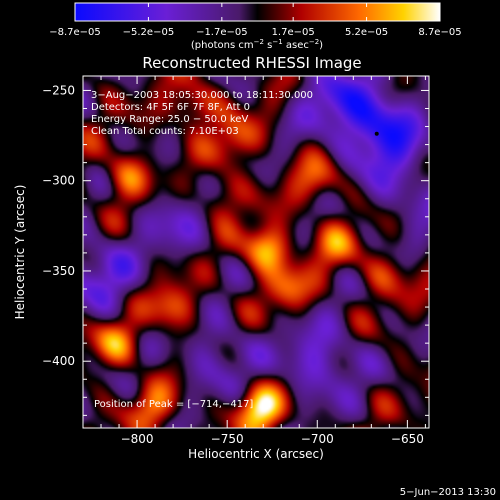  Describe the element at coordinates (317, 439) in the screenshot. I see `x-tick-label: −700` at that location.